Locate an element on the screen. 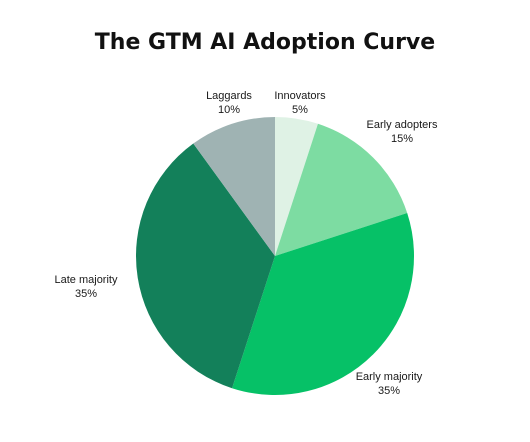  slice-value-label: 10% is located at coordinates (229, 110).